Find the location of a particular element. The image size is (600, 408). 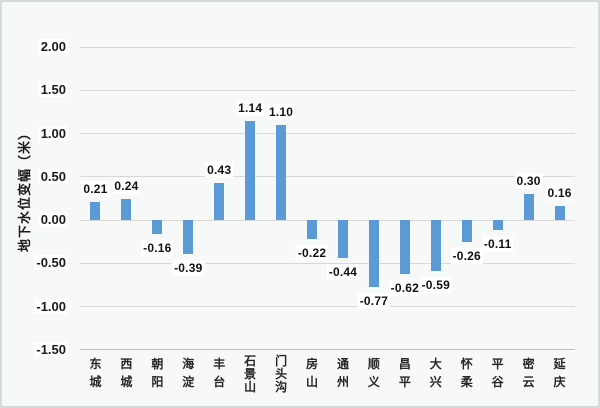

x-category-label: 大 兴 is located at coordinates (435, 373).